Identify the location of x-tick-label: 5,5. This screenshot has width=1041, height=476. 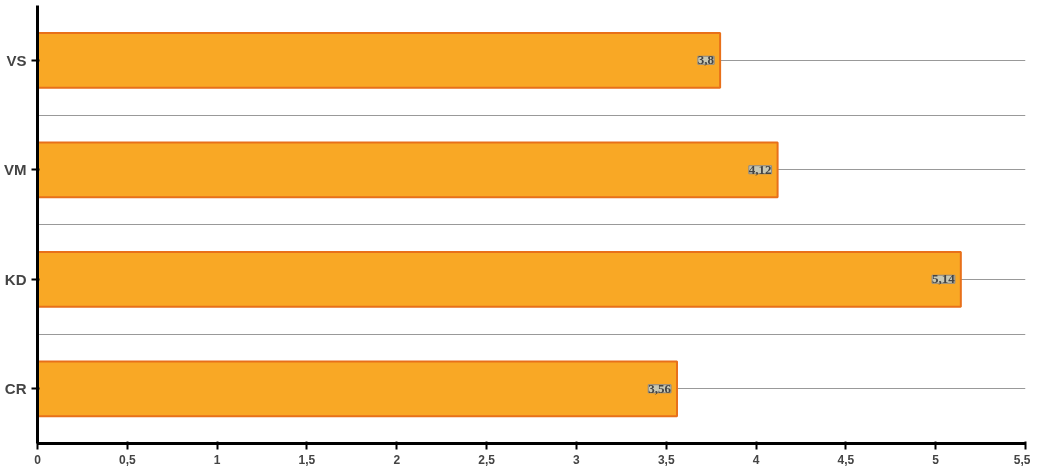
(1022, 459).